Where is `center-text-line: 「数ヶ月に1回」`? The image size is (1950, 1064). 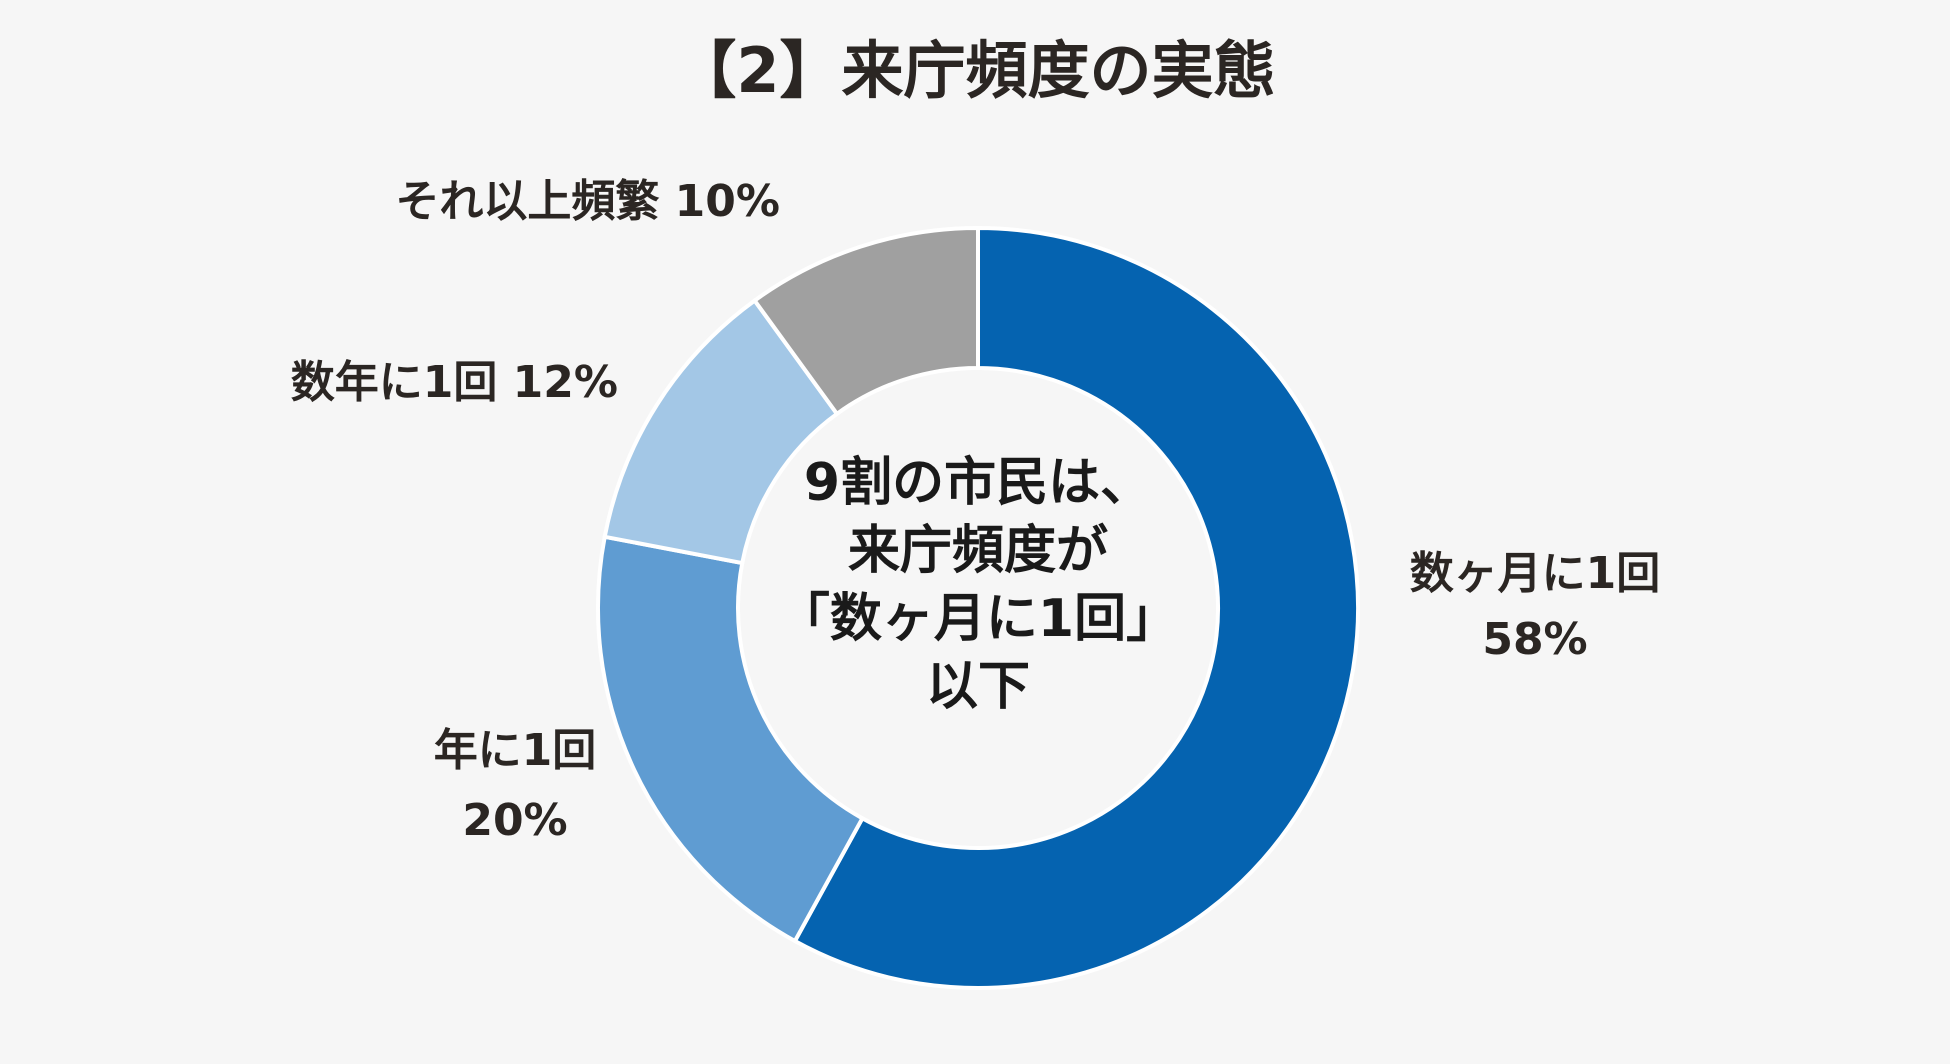 center-text-line: 「数ヶ月に1回」 is located at coordinates (978, 619).